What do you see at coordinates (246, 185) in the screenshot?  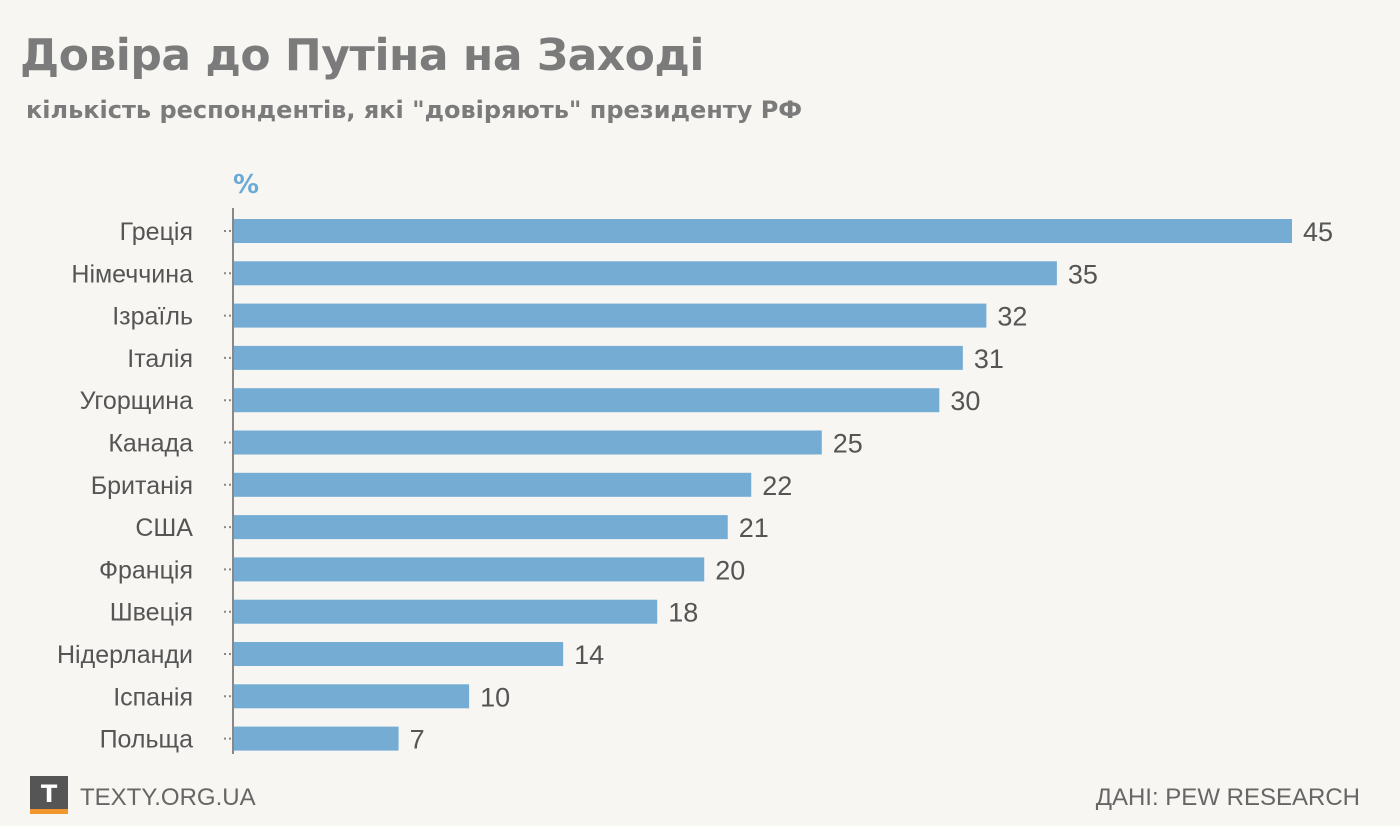 I see `unit-label: %` at bounding box center [246, 185].